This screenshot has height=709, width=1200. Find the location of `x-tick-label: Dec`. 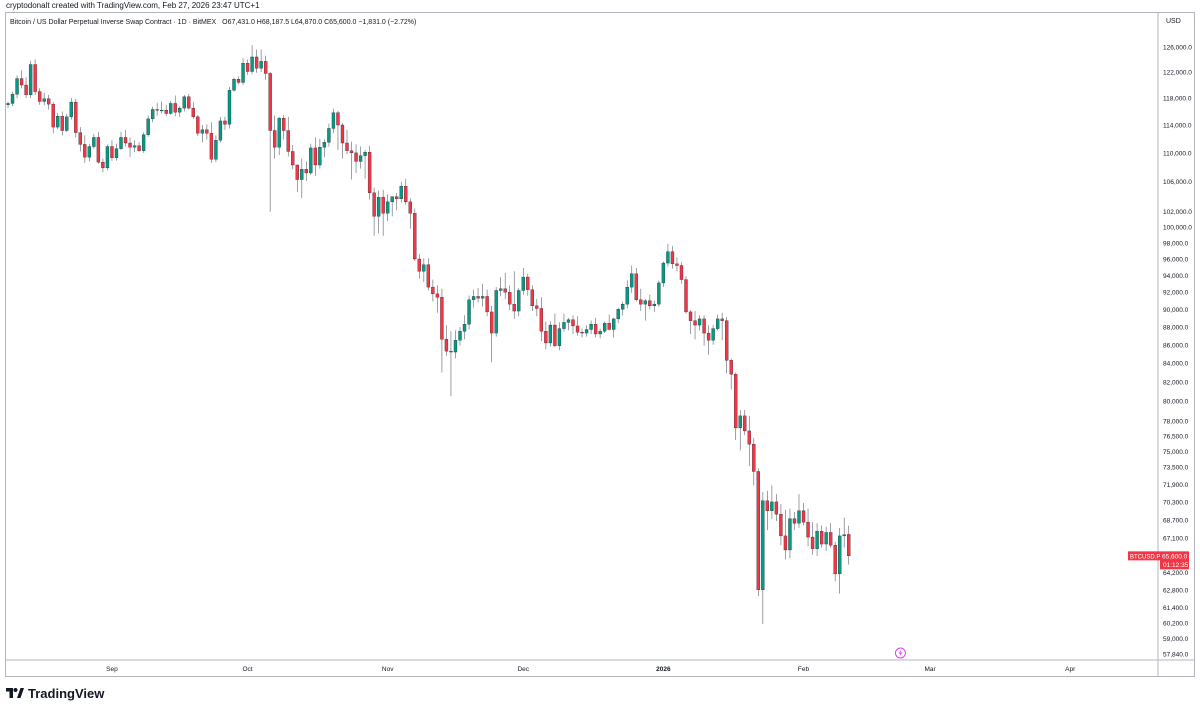

x-tick-label: Dec is located at coordinates (523, 669).